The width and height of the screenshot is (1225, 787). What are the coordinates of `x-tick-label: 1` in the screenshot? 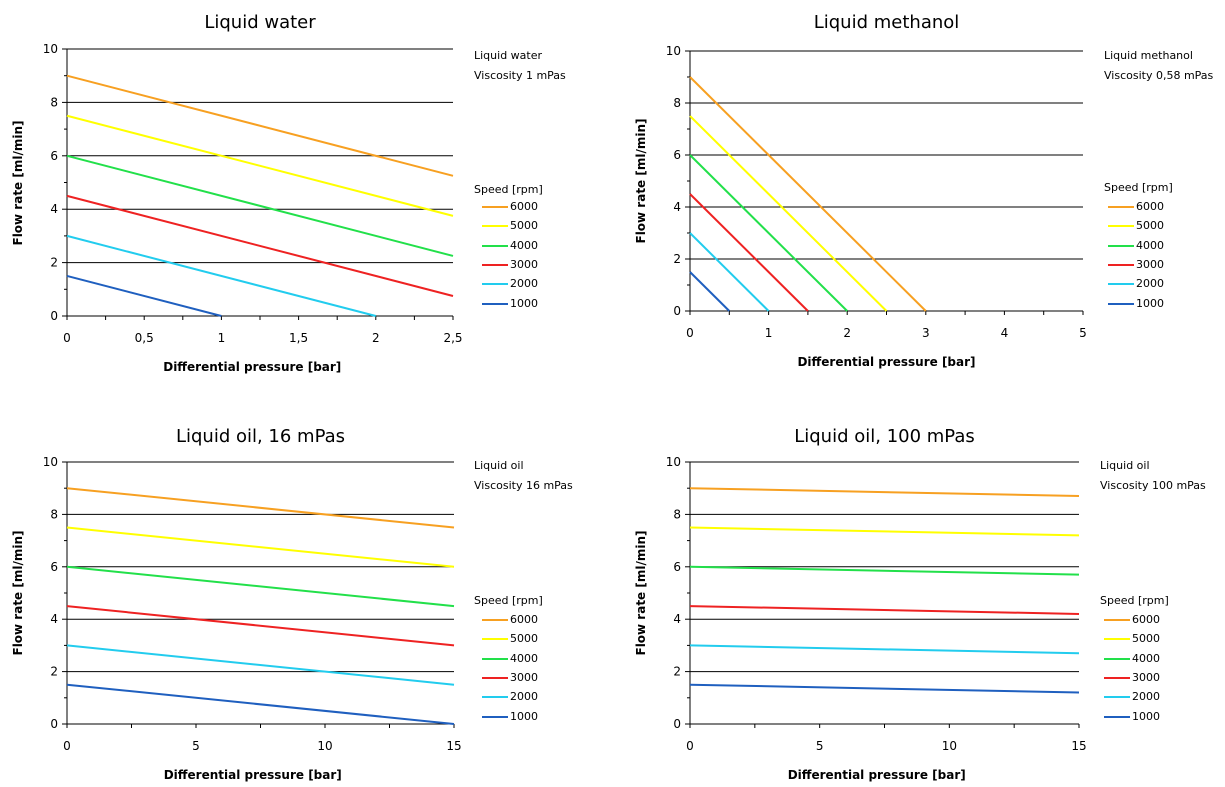 It's located at (769, 333).